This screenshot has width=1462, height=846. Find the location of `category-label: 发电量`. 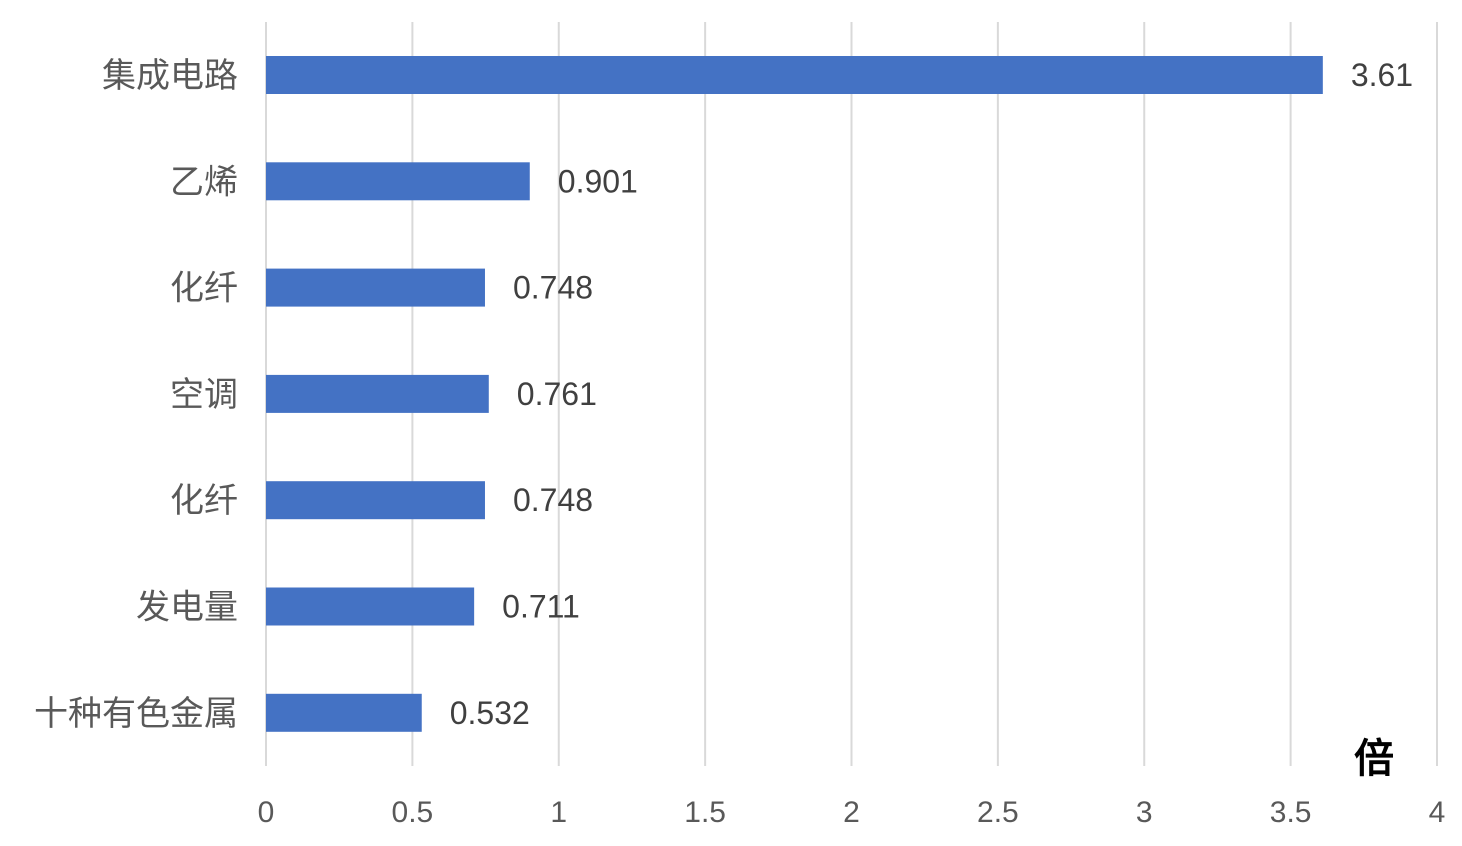

category-label: 发电量 is located at coordinates (187, 608).